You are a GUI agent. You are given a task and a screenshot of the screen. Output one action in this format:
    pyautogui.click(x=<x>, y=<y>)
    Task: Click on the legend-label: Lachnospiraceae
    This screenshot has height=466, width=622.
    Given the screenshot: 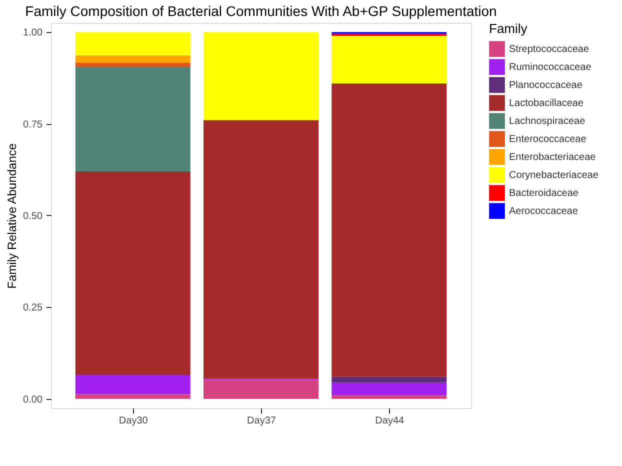 What is the action you would take?
    pyautogui.click(x=547, y=121)
    